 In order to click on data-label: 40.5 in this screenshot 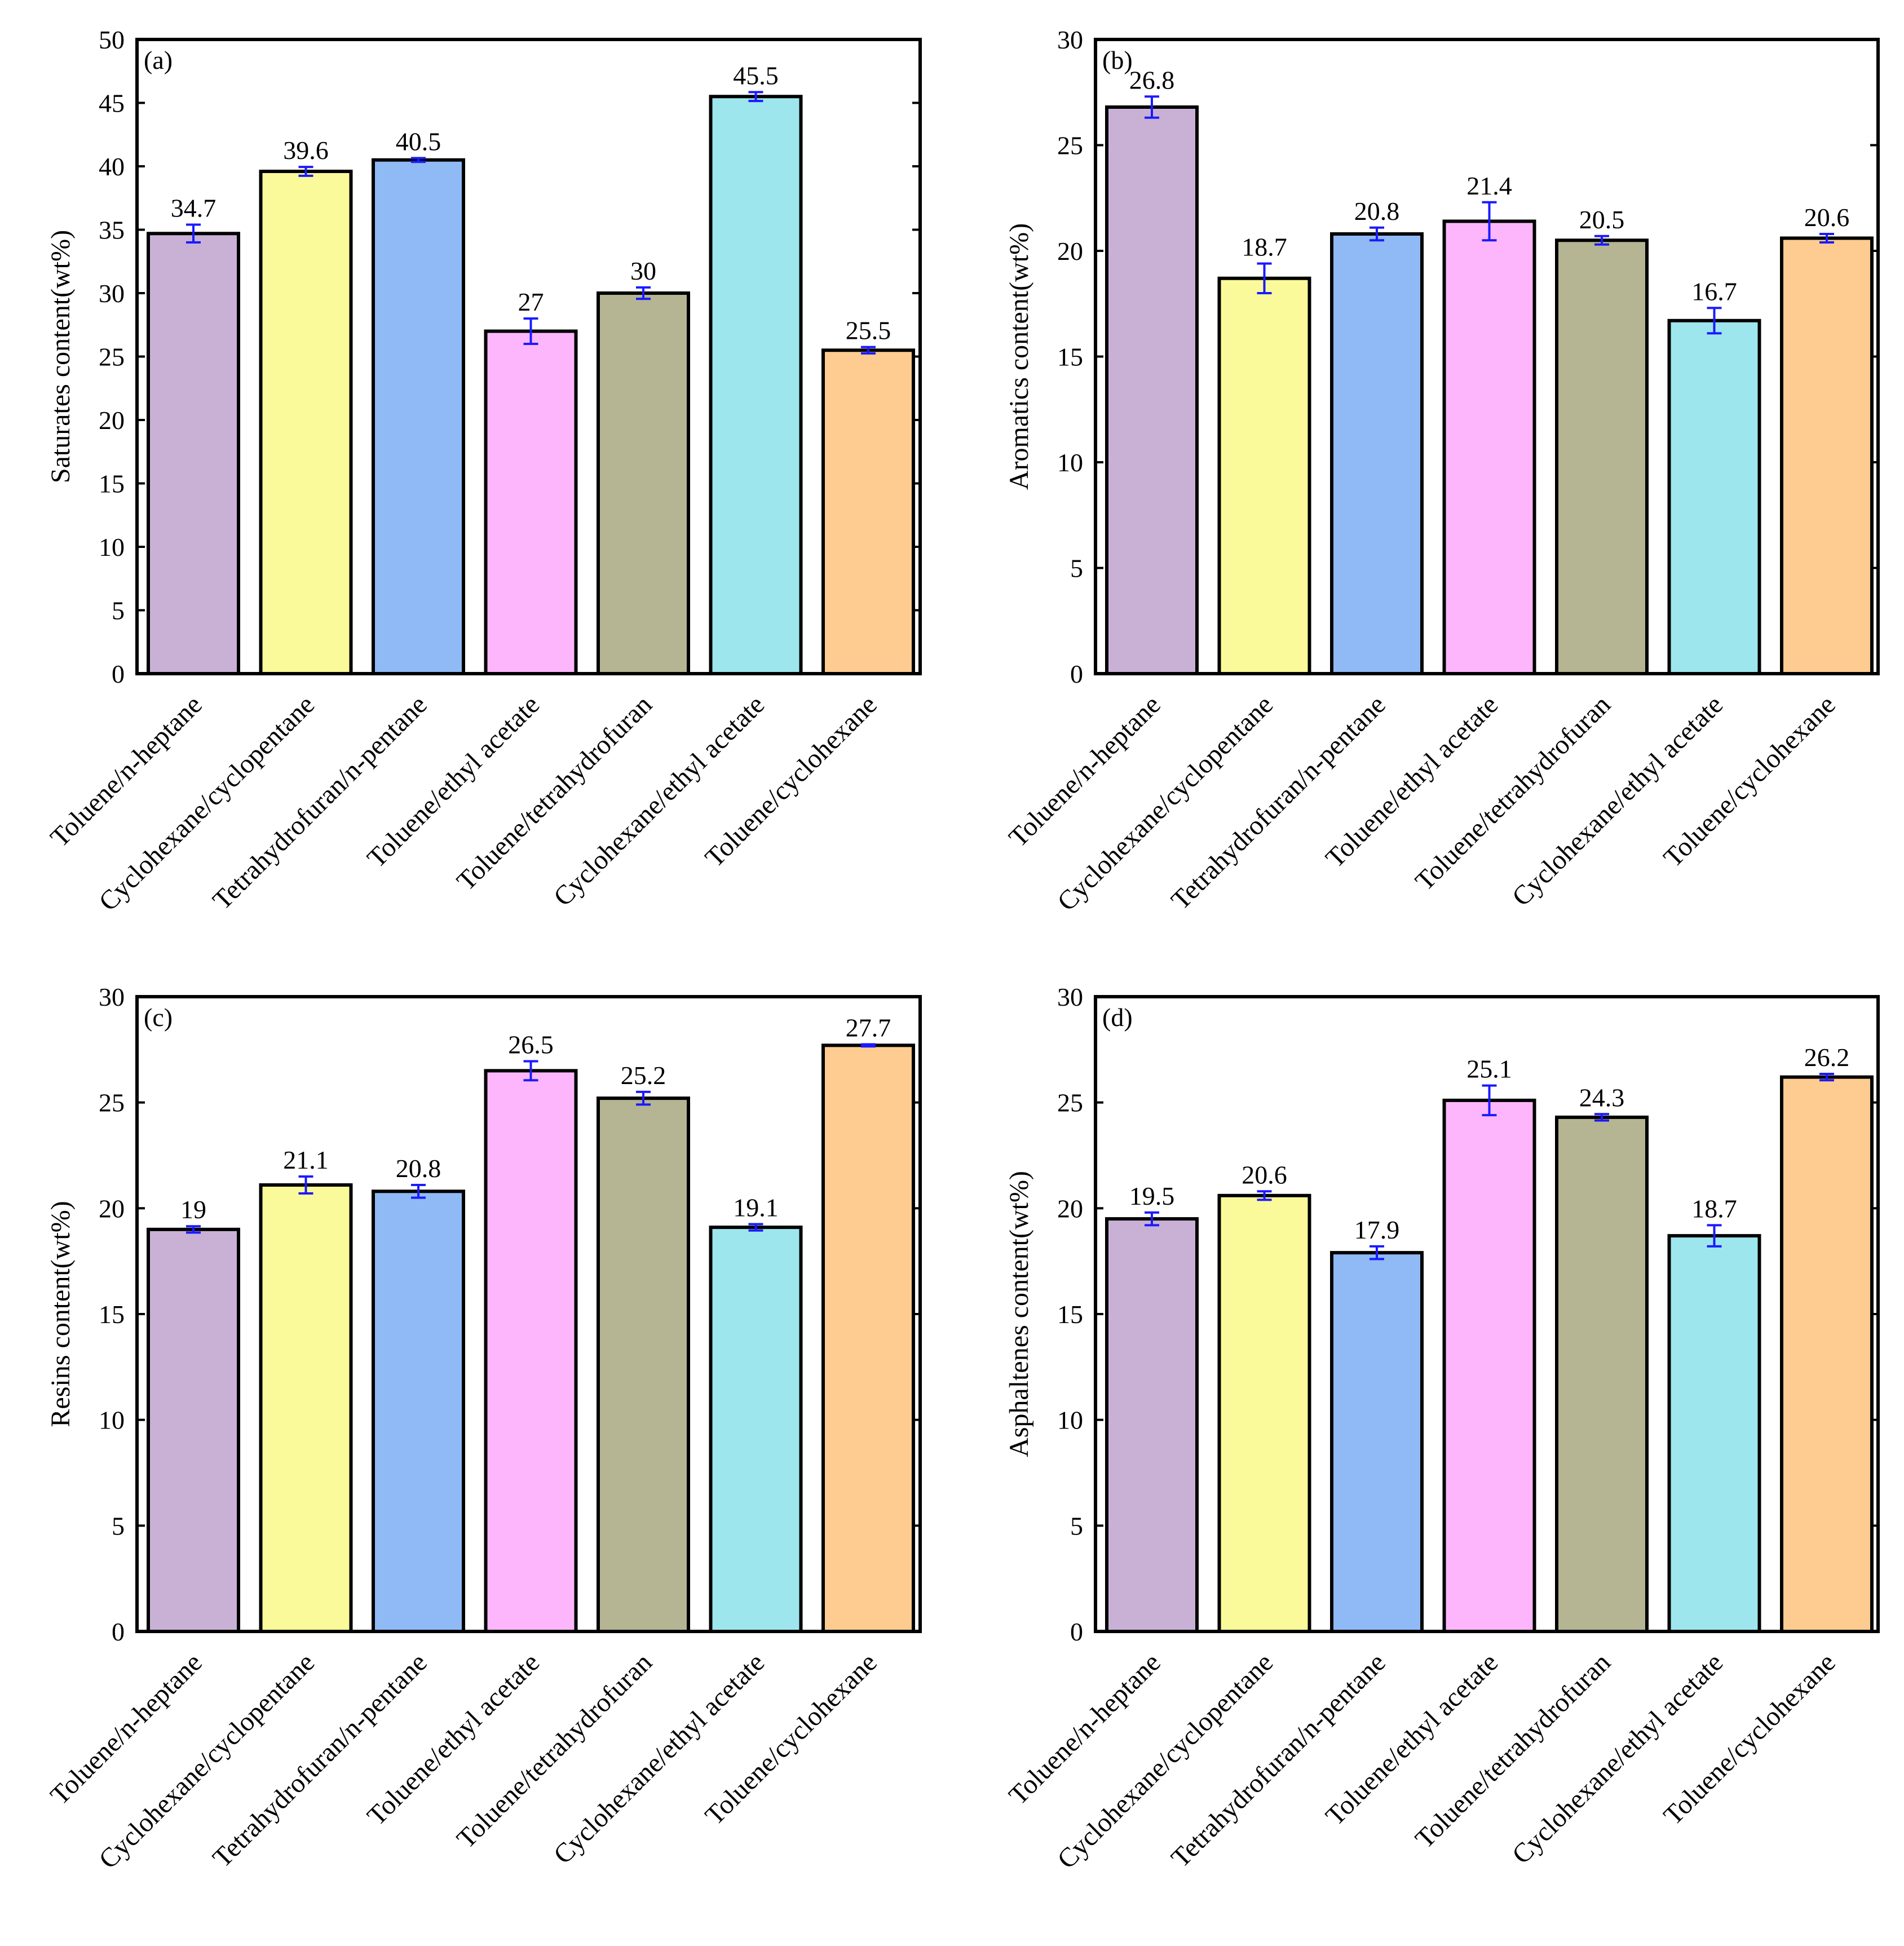, I will do `click(418, 141)`.